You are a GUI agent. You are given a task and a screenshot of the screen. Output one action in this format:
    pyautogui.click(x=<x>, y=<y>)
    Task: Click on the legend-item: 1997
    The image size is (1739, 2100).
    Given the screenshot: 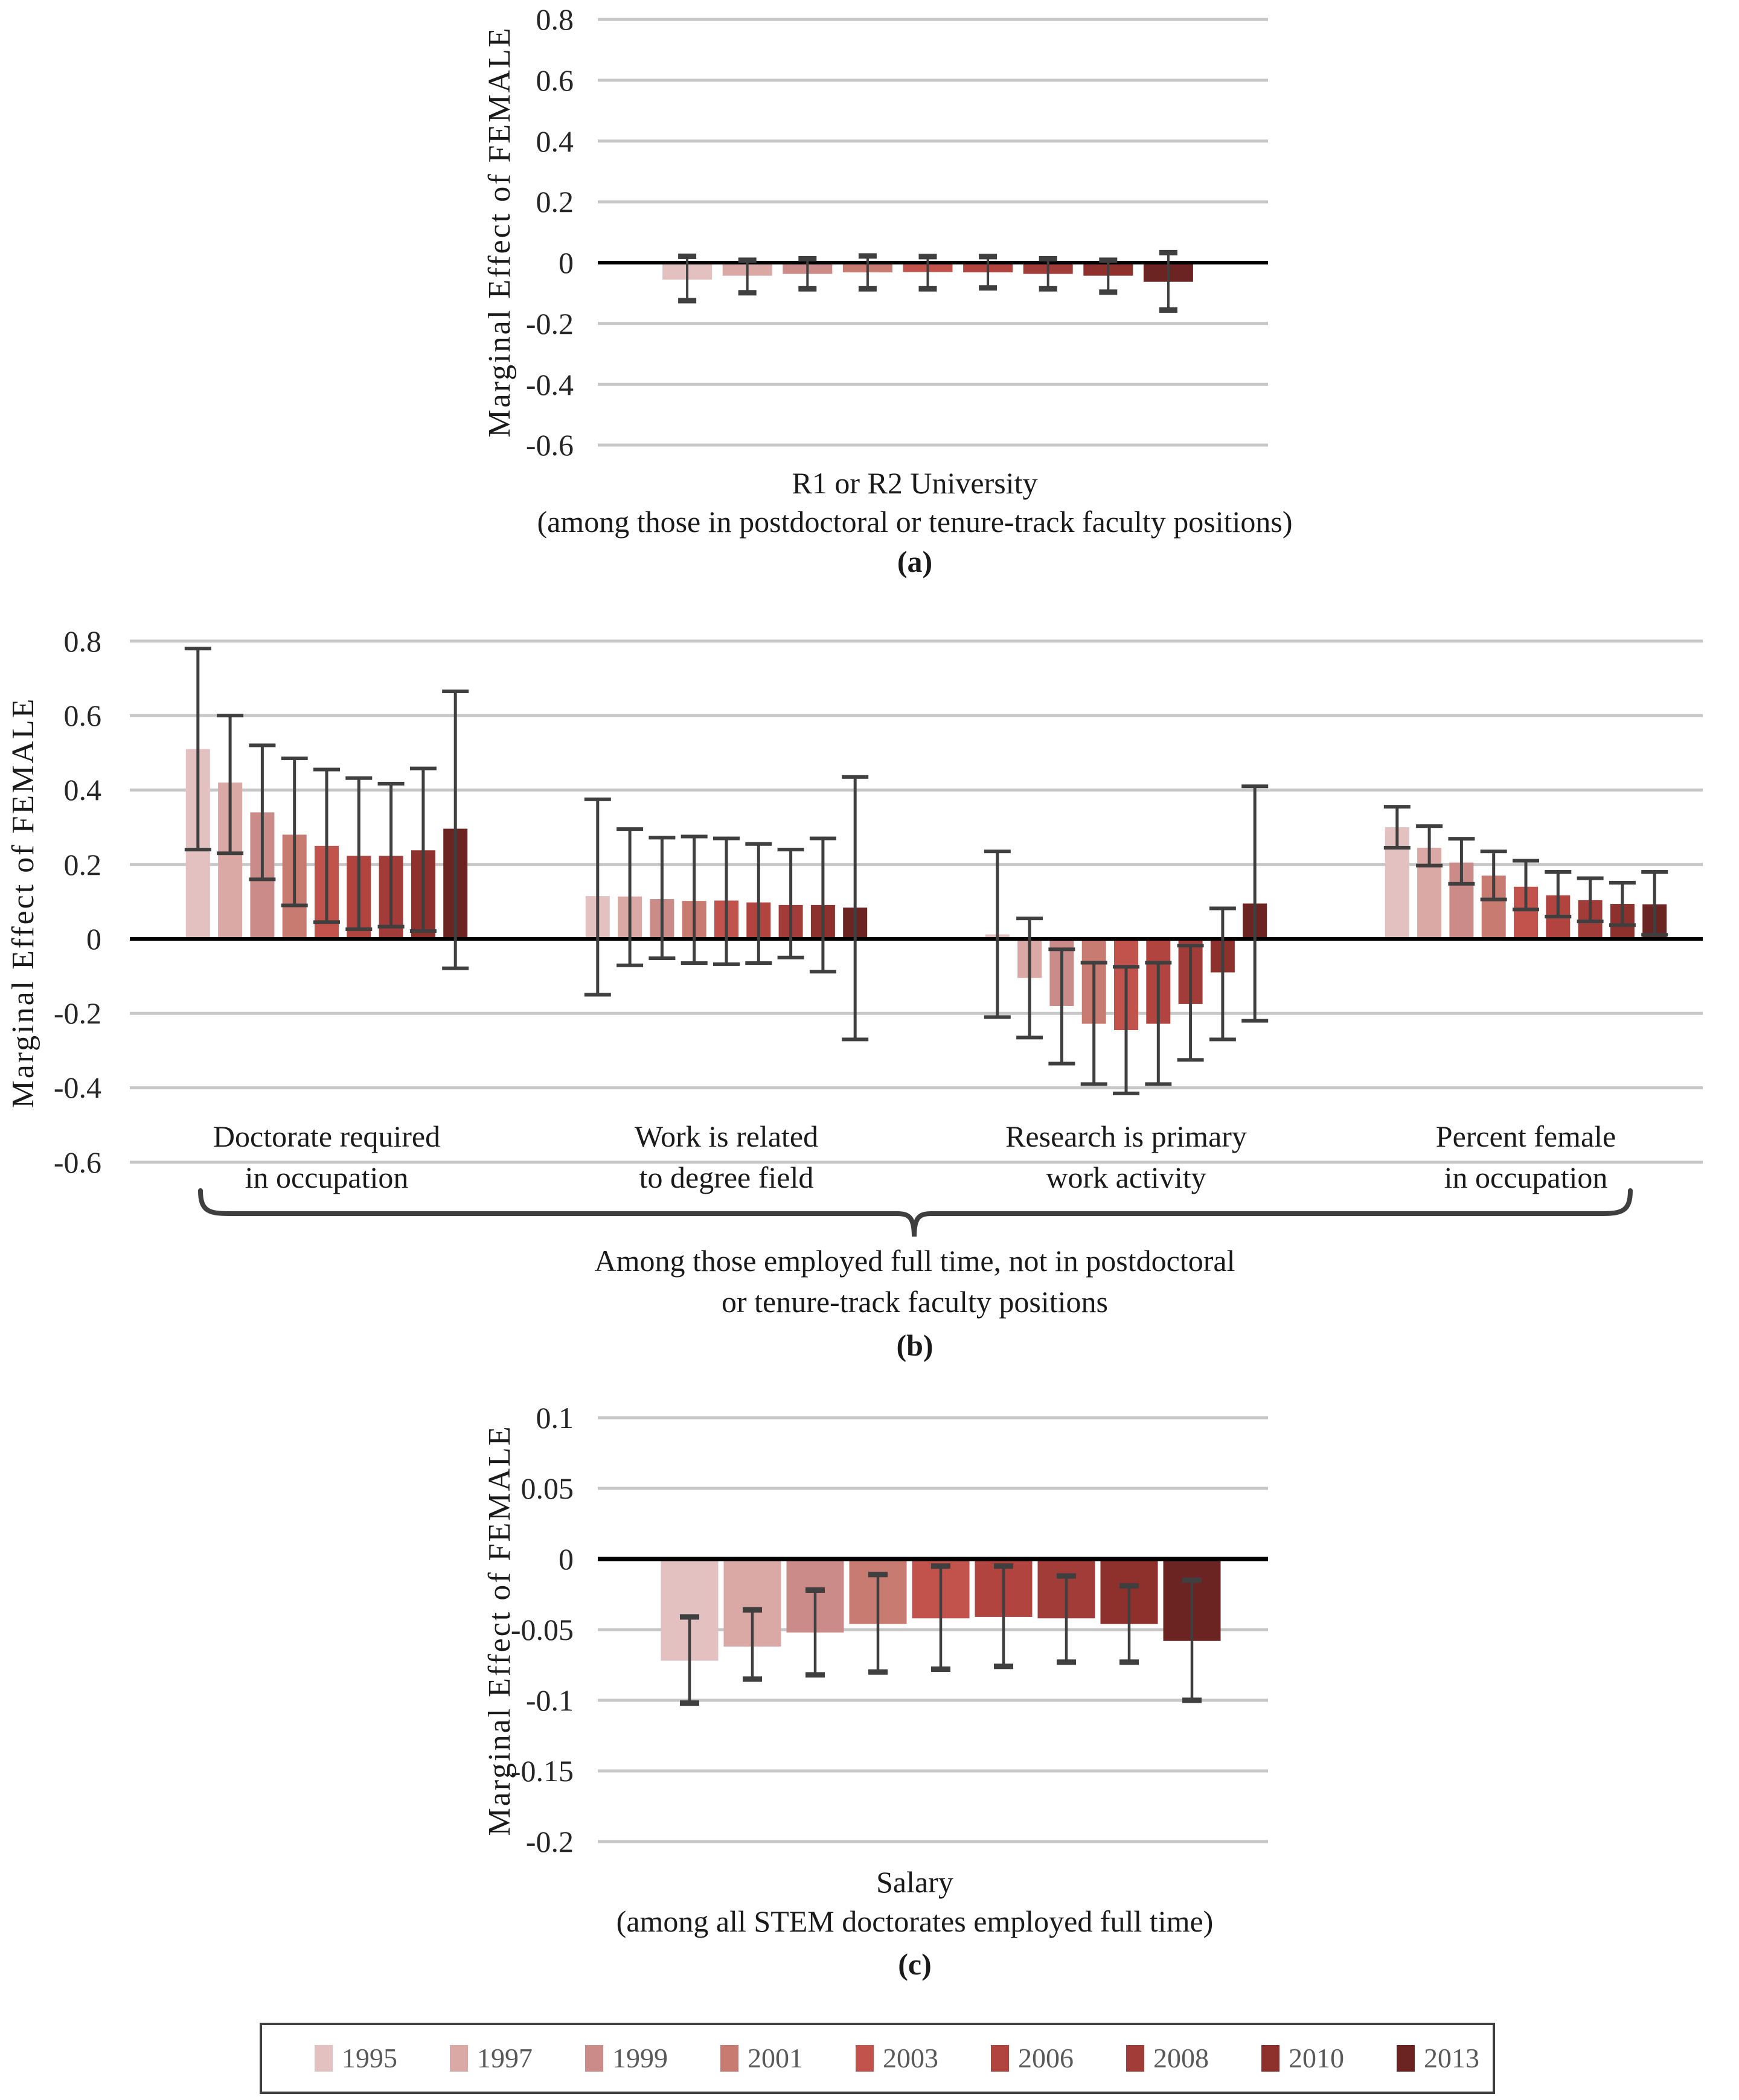 What is the action you would take?
    pyautogui.click(x=517, y=2058)
    